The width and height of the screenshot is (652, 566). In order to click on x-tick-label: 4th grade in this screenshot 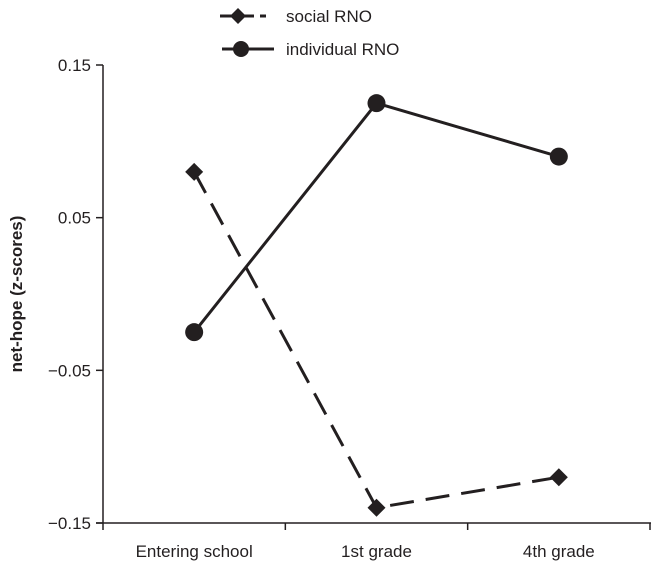, I will do `click(559, 551)`.